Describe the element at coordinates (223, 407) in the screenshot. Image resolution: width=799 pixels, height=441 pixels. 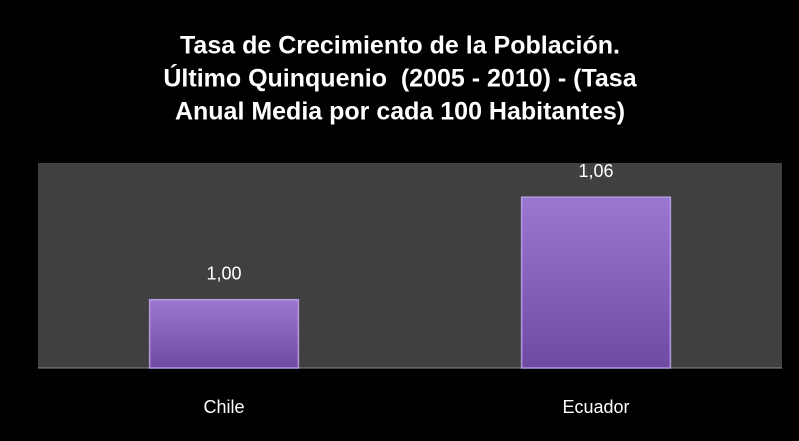
I see `x-tick-label: Chile` at that location.